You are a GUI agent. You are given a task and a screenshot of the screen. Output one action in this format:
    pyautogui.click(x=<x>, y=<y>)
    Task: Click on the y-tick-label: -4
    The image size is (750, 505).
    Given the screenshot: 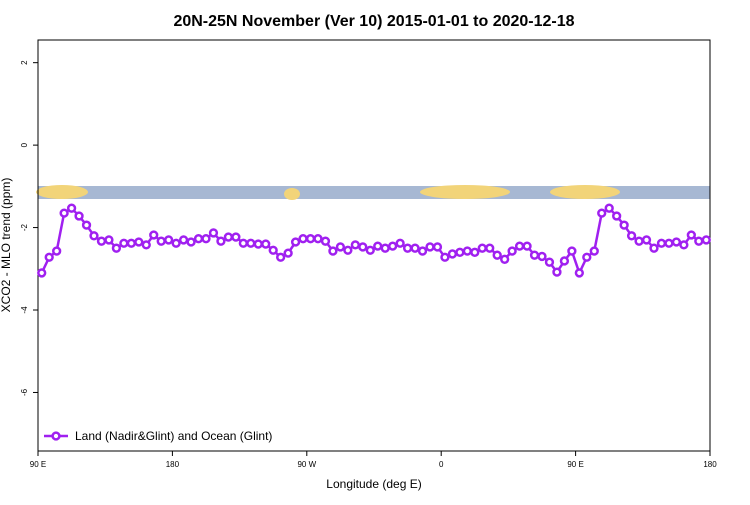 What is the action you would take?
    pyautogui.click(x=24, y=310)
    